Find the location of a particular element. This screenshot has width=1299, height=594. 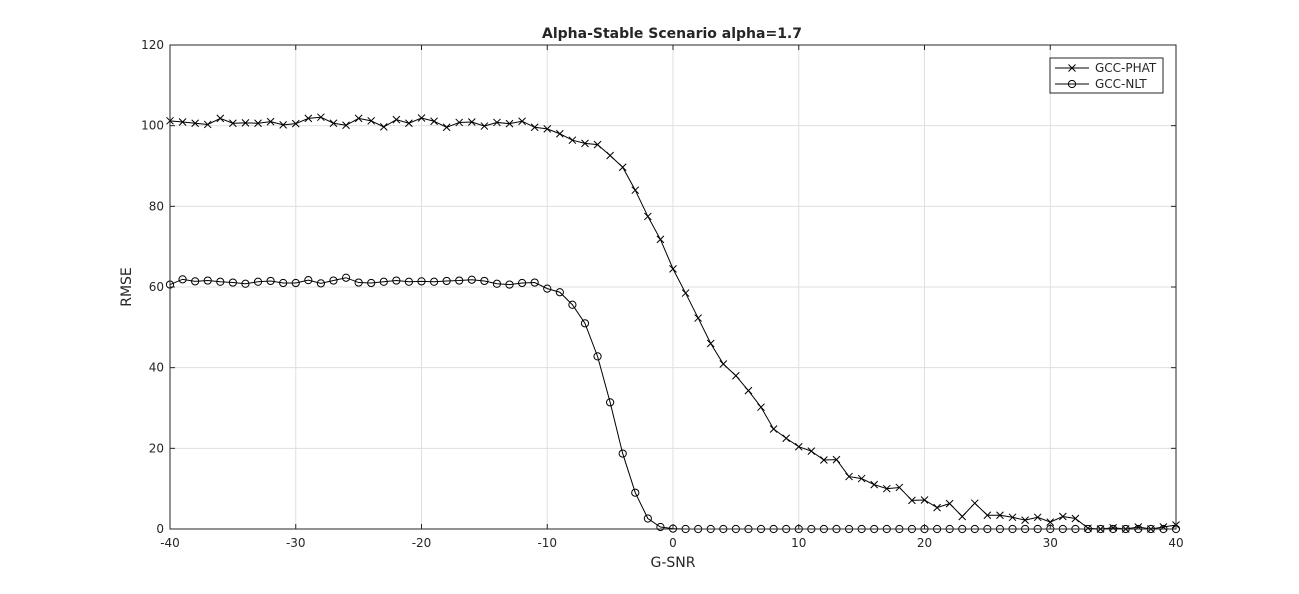

x-tick-label: -20 is located at coordinates (422, 543).